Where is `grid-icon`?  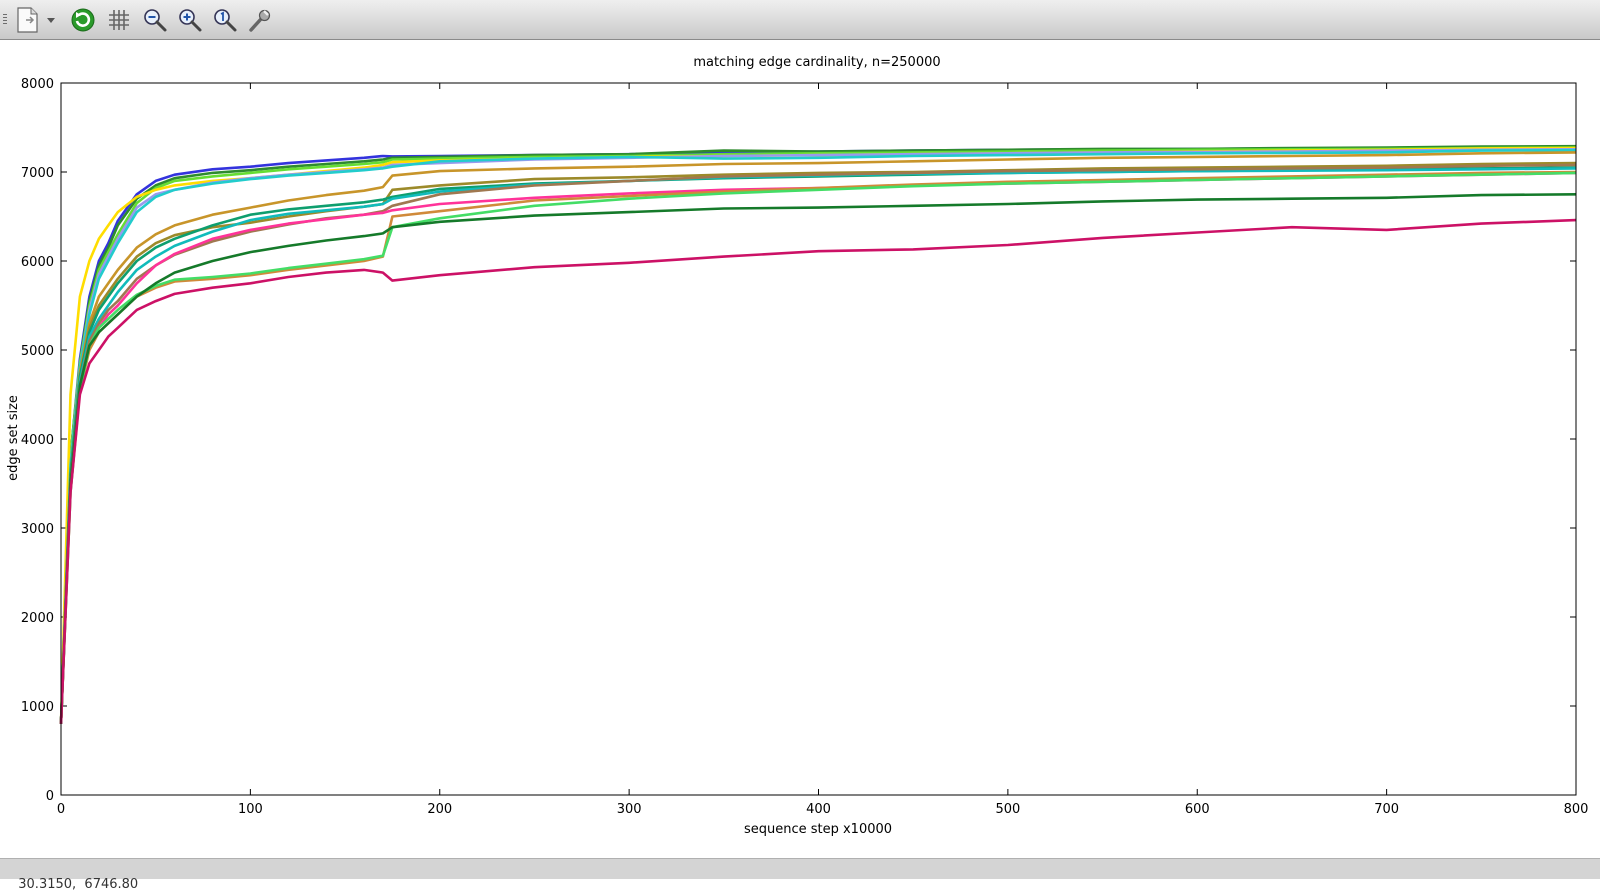
grid-icon is located at coordinates (119, 20).